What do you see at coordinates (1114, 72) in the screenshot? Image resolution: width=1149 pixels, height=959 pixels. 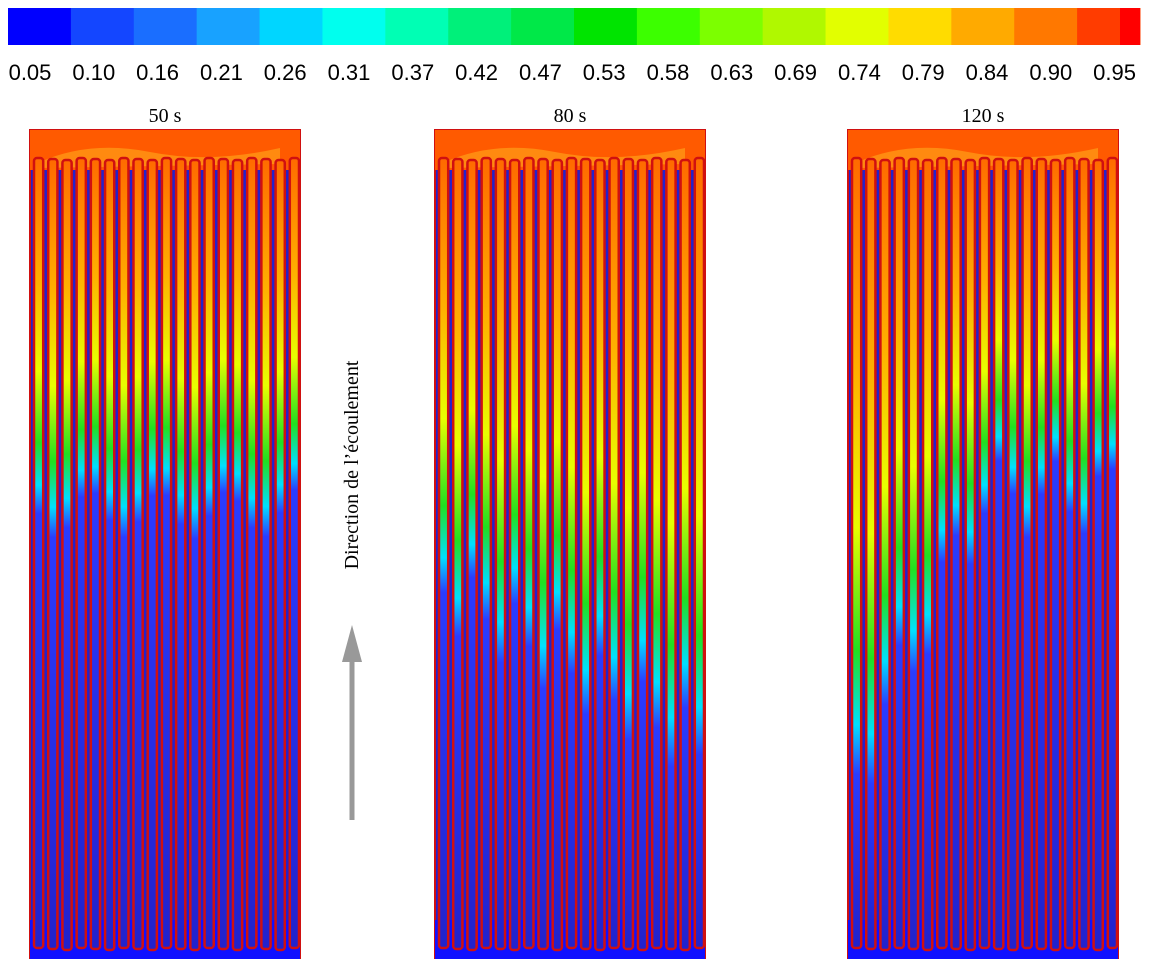 I see `colorbar-label: 0.95` at bounding box center [1114, 72].